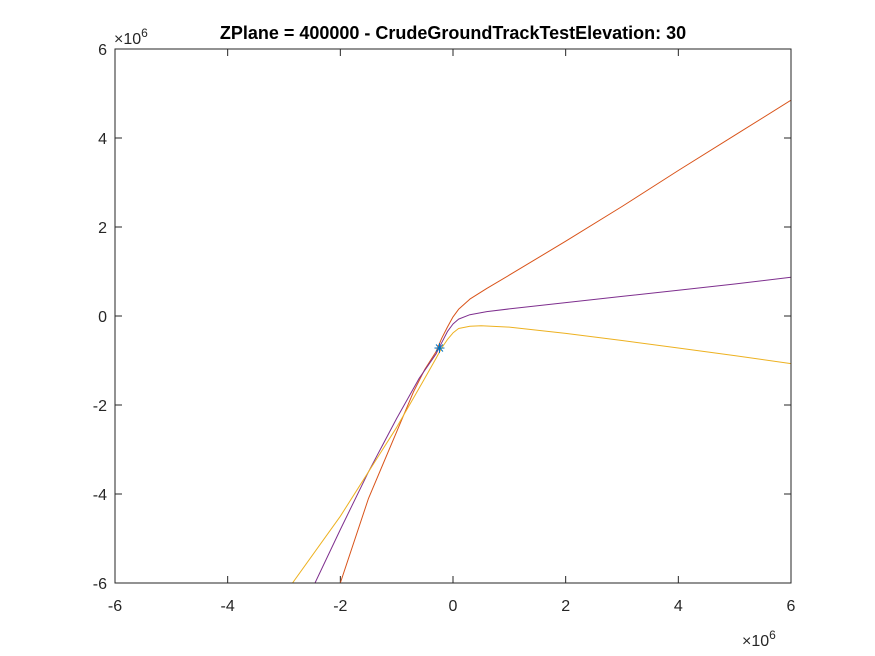 Image resolution: width=875 pixels, height=656 pixels. What do you see at coordinates (115, 606) in the screenshot?
I see `x-tick-label: -6` at bounding box center [115, 606].